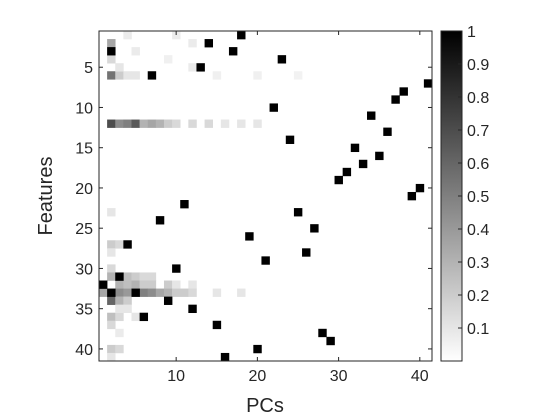  I want to click on y-tick-label: 10, so click(84, 108).